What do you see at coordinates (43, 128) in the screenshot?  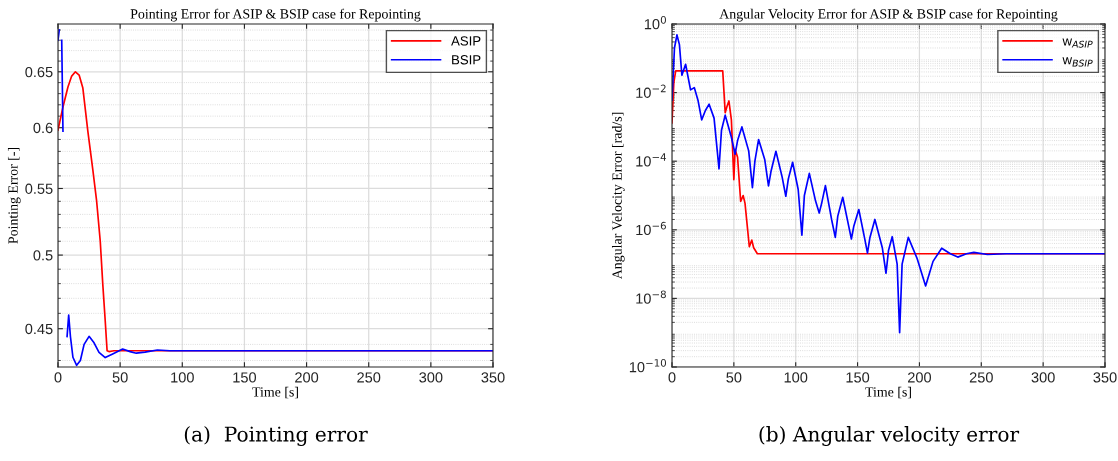 I see `y-tick-label: 0.6` at bounding box center [43, 128].